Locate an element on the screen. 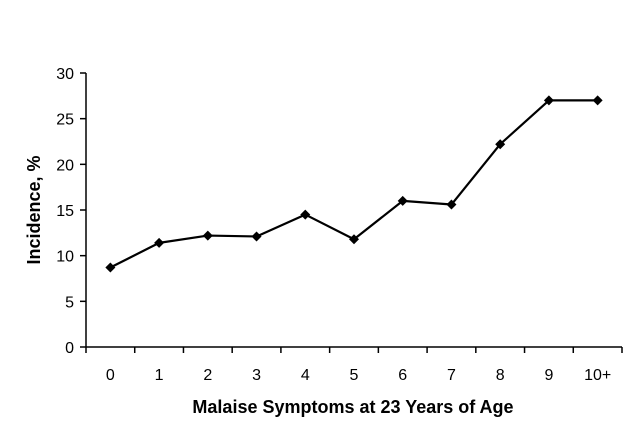 The height and width of the screenshot is (442, 640). y-axis-title: Incidence, % is located at coordinates (34, 209).